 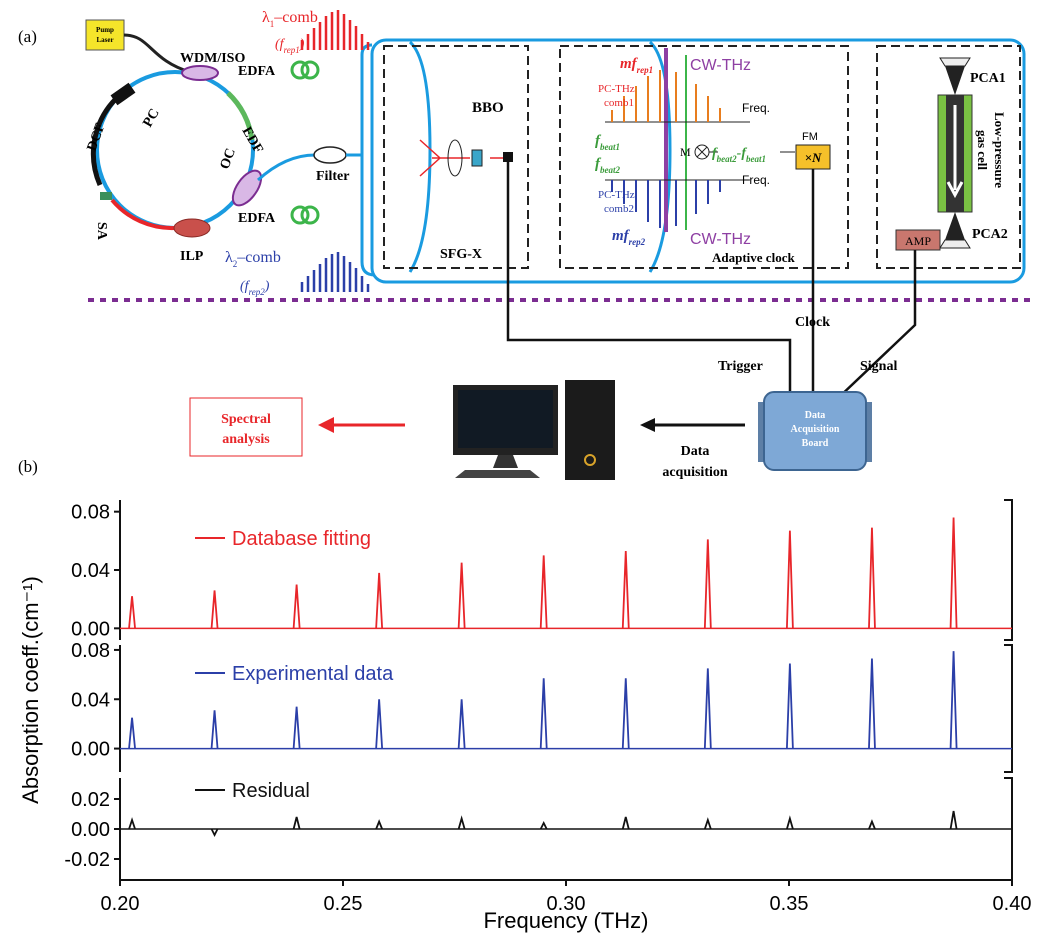 What do you see at coordinates (253, 259) in the screenshot?
I see `comb2-label: λ2–comb` at bounding box center [253, 259].